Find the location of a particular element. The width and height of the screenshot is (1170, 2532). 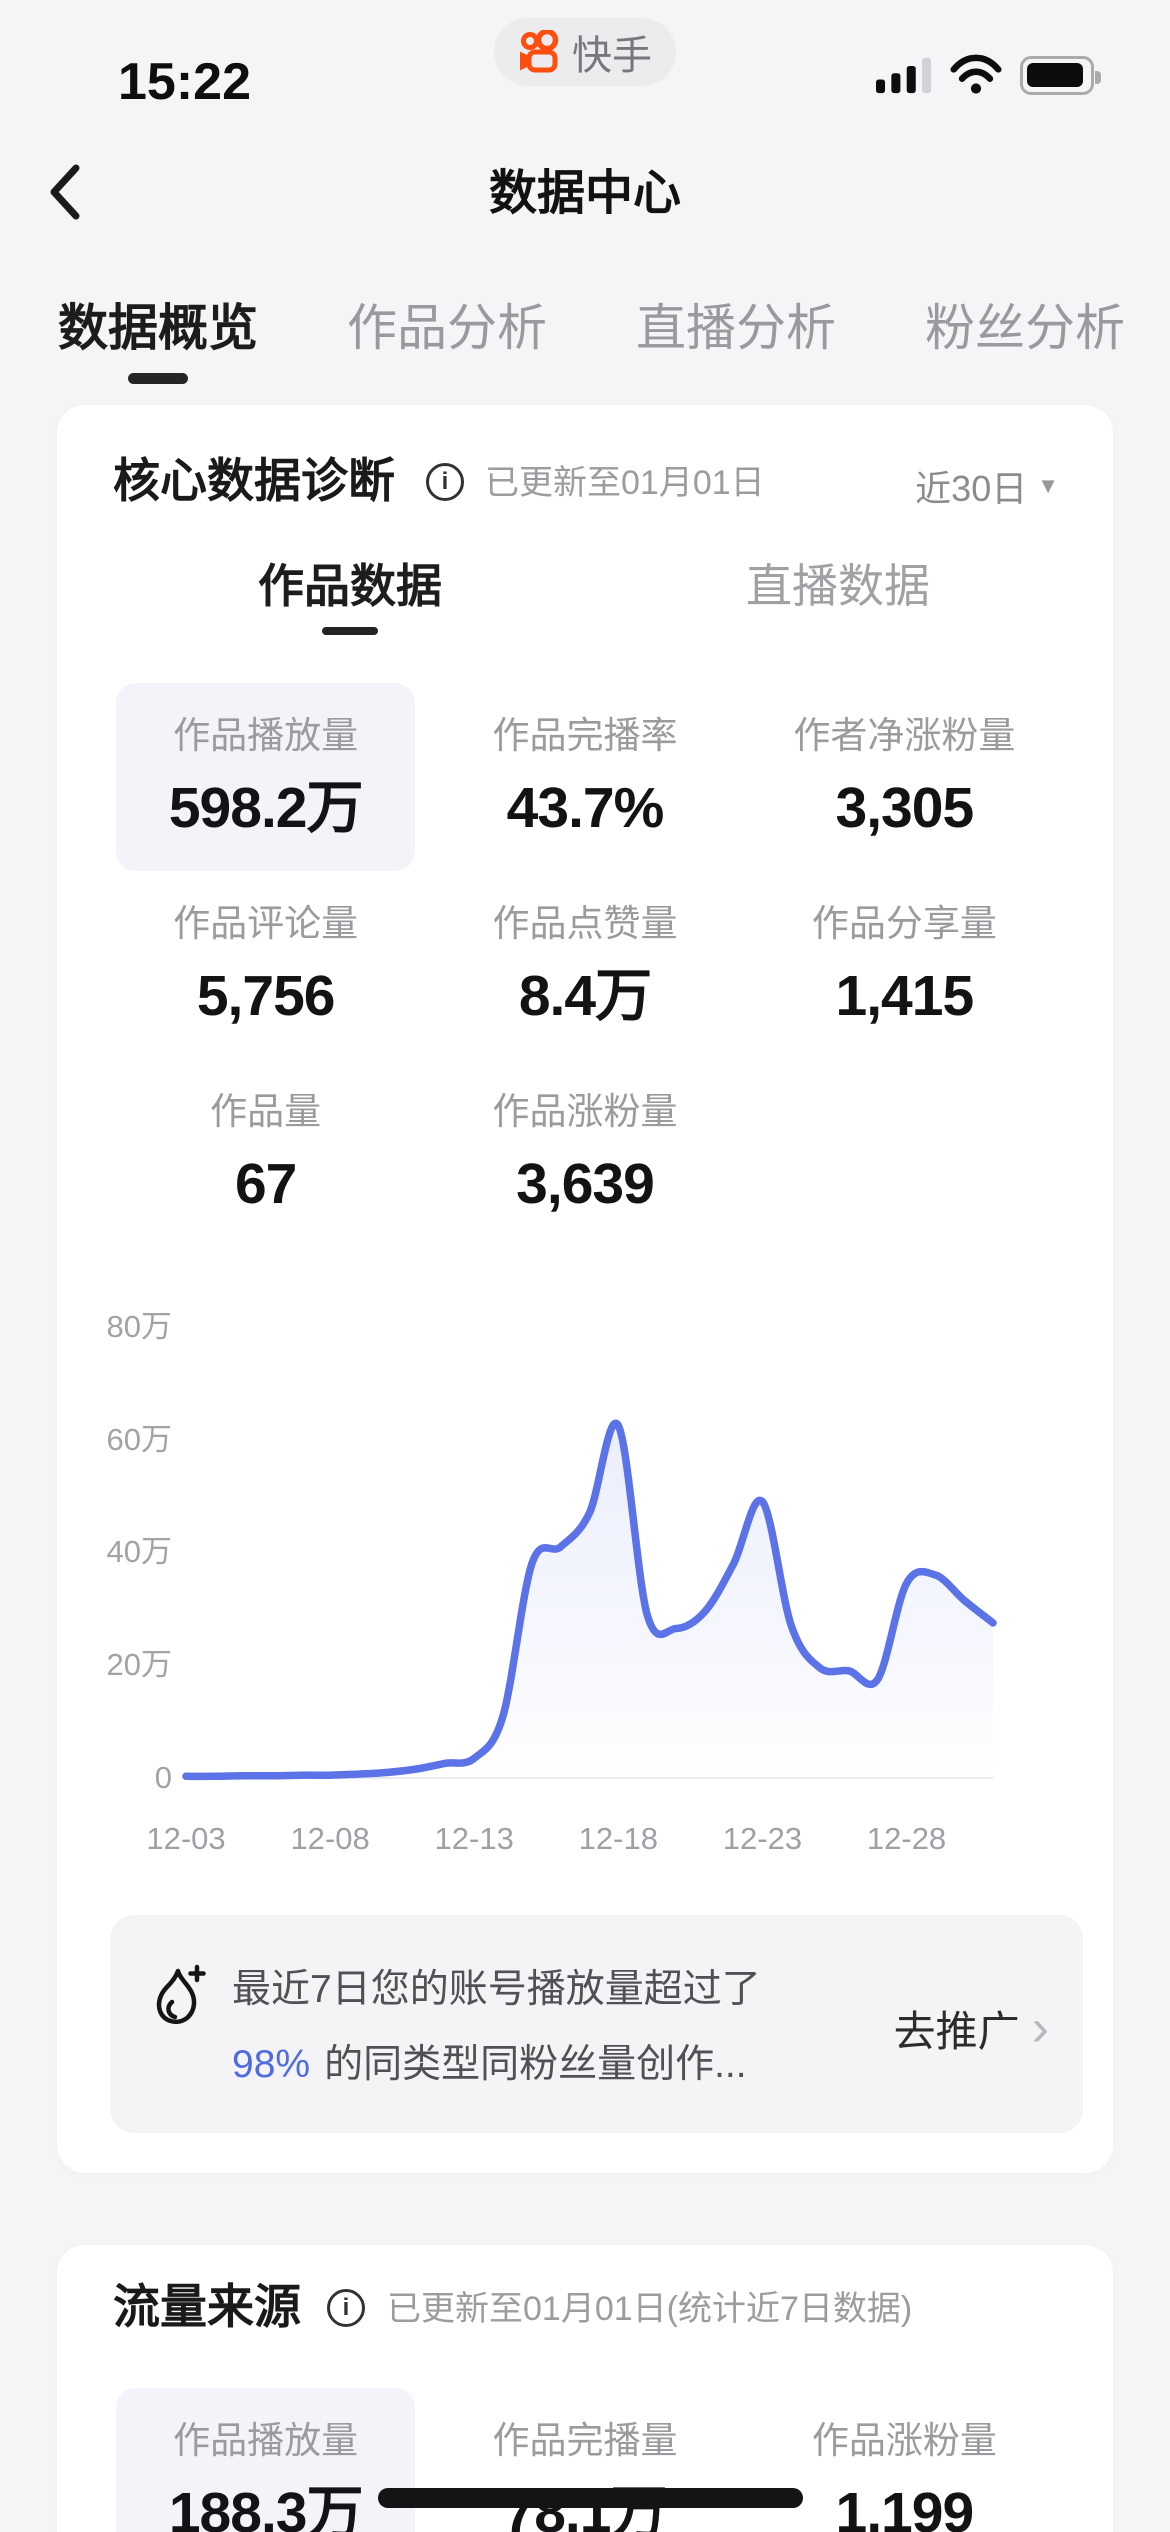

stat-label: 作品完播量 is located at coordinates (585, 2440).